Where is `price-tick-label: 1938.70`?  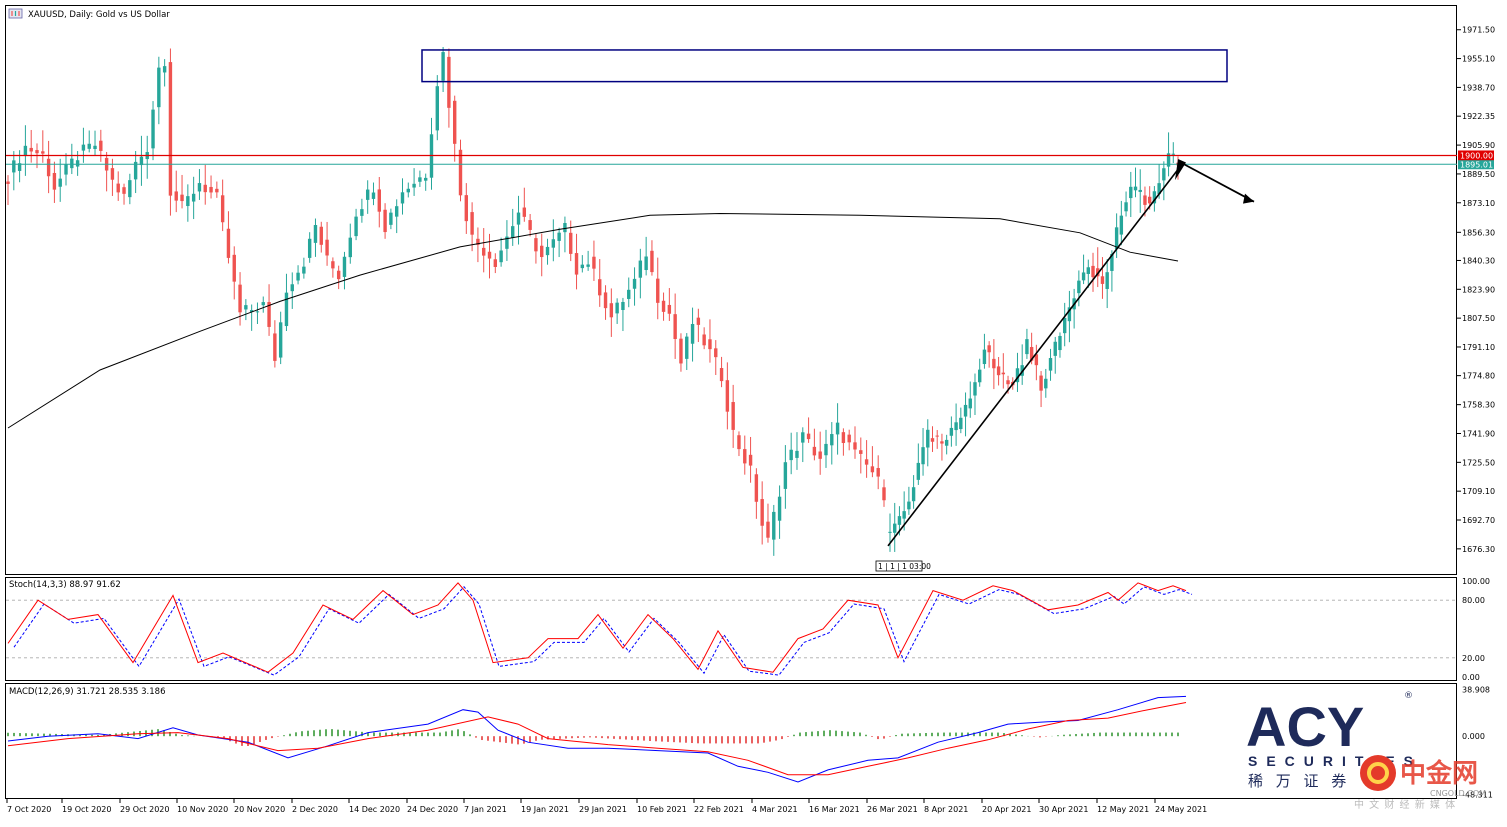
price-tick-label: 1938.70 is located at coordinates (1478, 87).